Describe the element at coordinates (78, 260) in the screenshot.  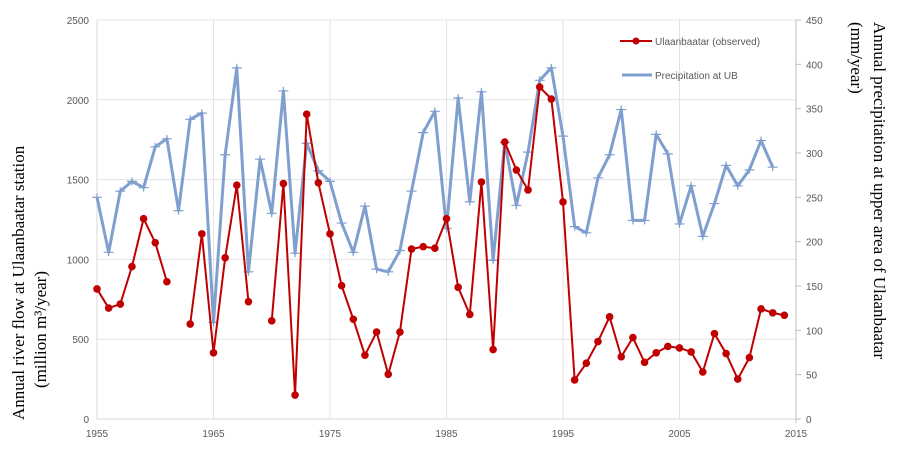
I see `y-tick-label: 1000` at that location.